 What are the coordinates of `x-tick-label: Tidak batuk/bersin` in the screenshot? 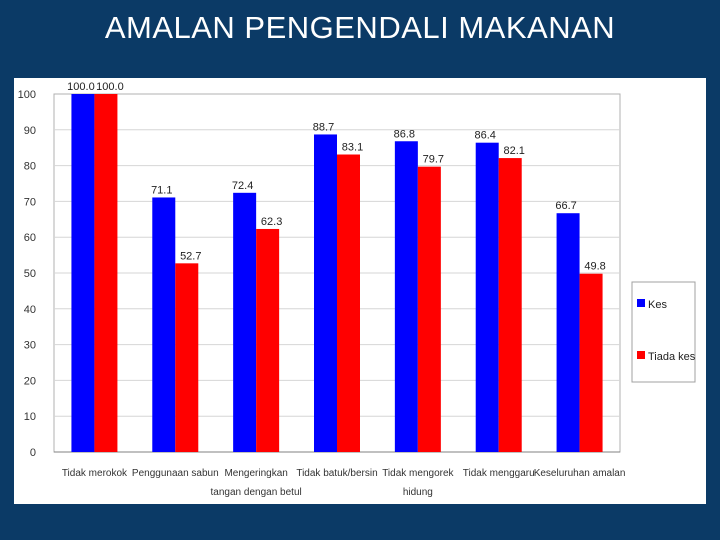 It's located at (336, 473).